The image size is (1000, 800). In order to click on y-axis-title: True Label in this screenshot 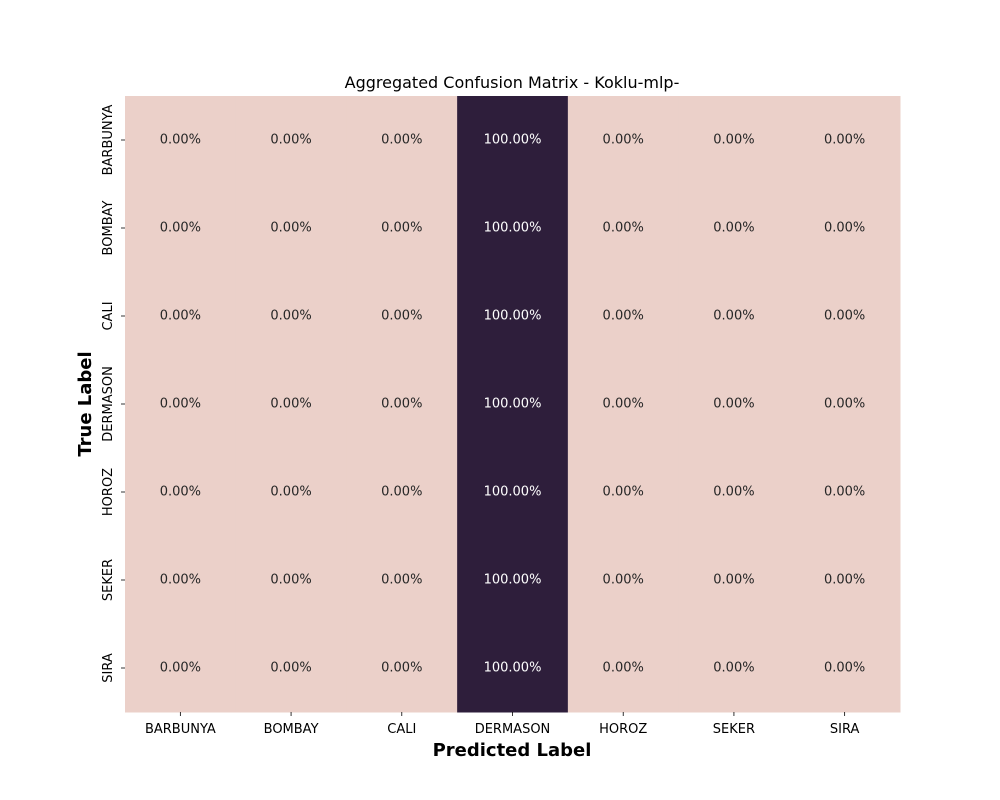, I will do `click(85, 403)`.